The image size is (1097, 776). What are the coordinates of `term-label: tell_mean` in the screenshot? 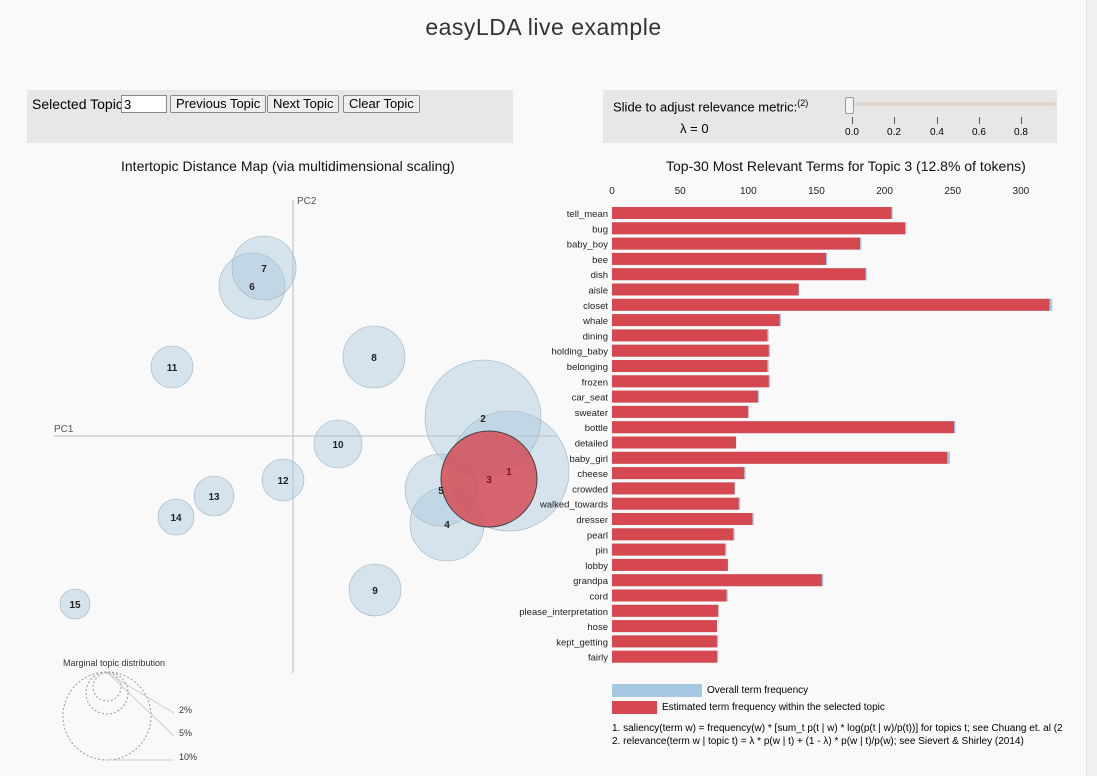 It's located at (587, 214).